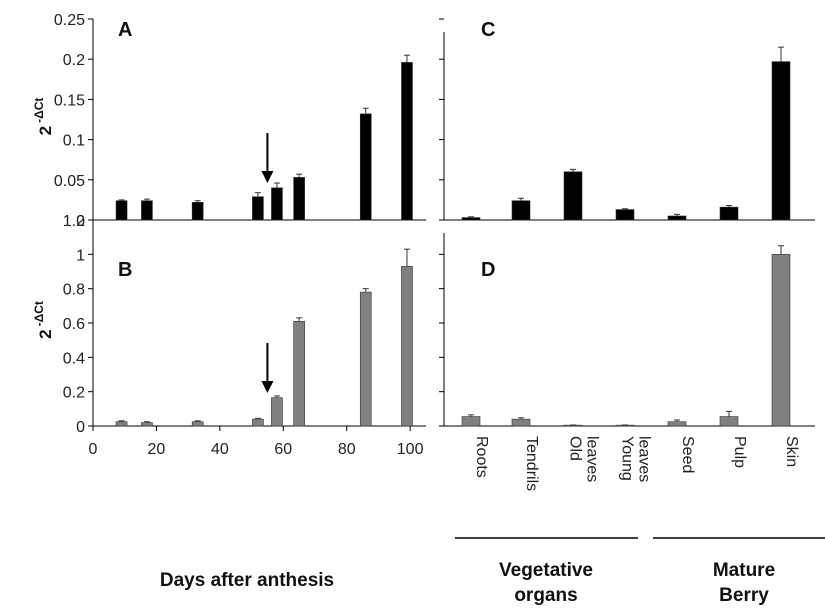 The image size is (825, 610). I want to click on tissue-label: Roots, so click(481, 457).